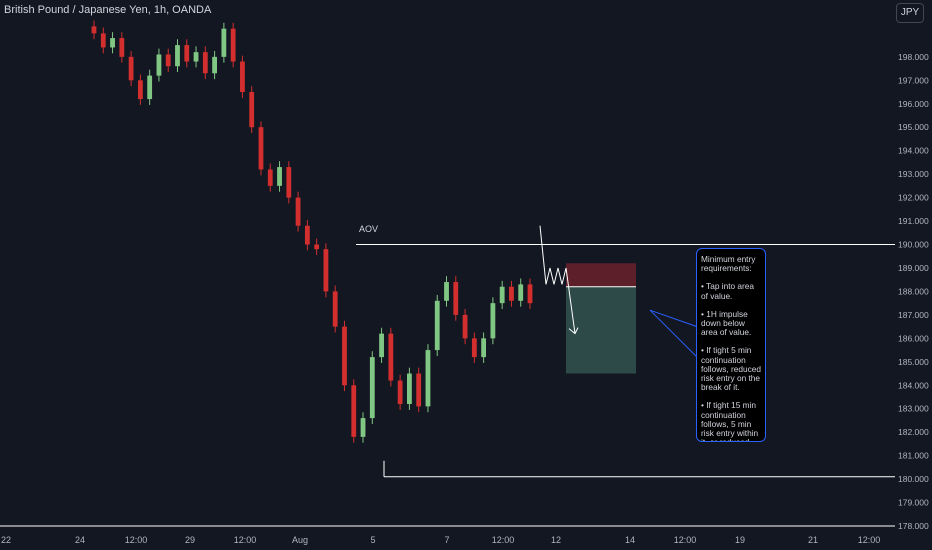 The image size is (932, 550). Describe the element at coordinates (913, 174) in the screenshot. I see `price-tick-label: 193.000` at that location.